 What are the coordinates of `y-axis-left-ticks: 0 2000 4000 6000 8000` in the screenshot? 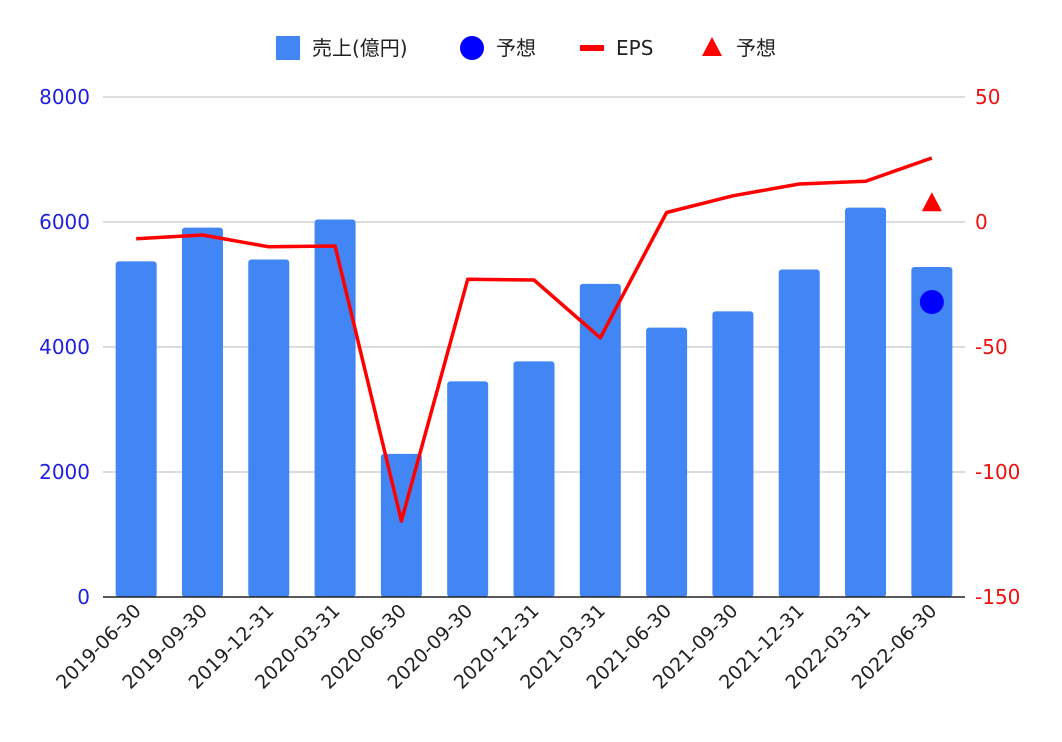 It's located at (64, 347).